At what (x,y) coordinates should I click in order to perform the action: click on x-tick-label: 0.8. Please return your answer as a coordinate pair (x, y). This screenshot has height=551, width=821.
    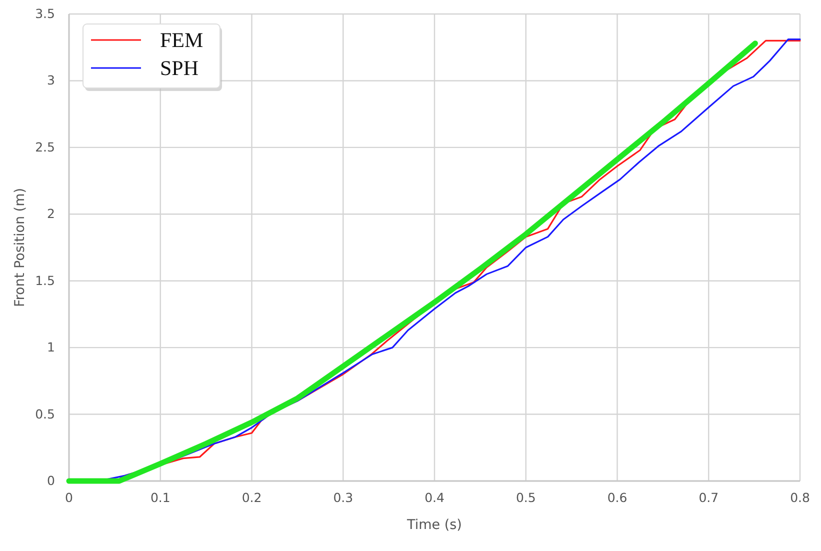
    Looking at the image, I should click on (800, 497).